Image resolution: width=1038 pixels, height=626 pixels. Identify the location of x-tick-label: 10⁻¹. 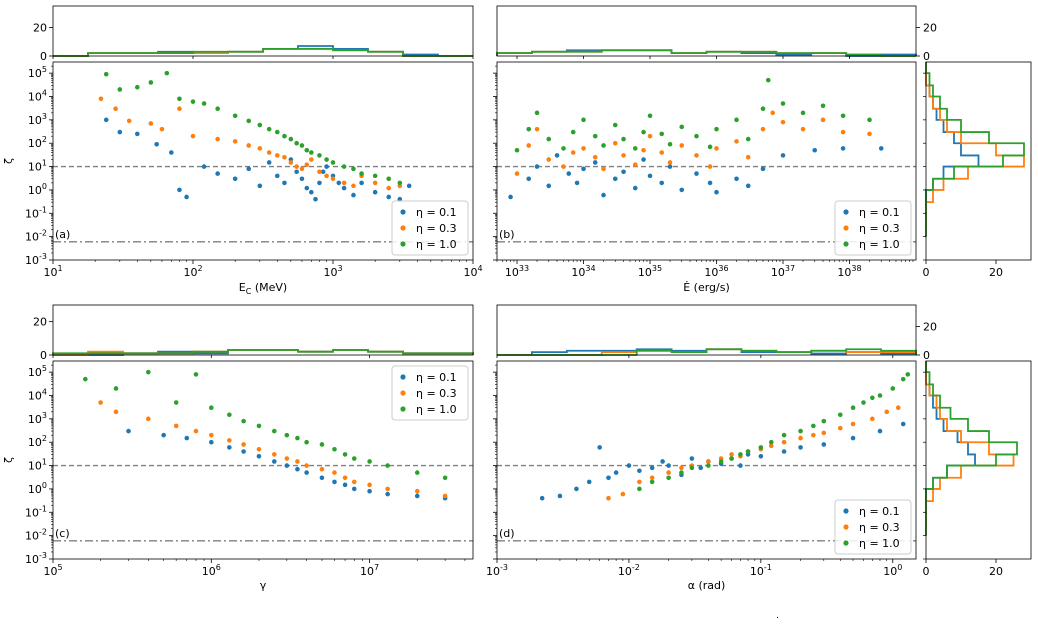
(761, 570).